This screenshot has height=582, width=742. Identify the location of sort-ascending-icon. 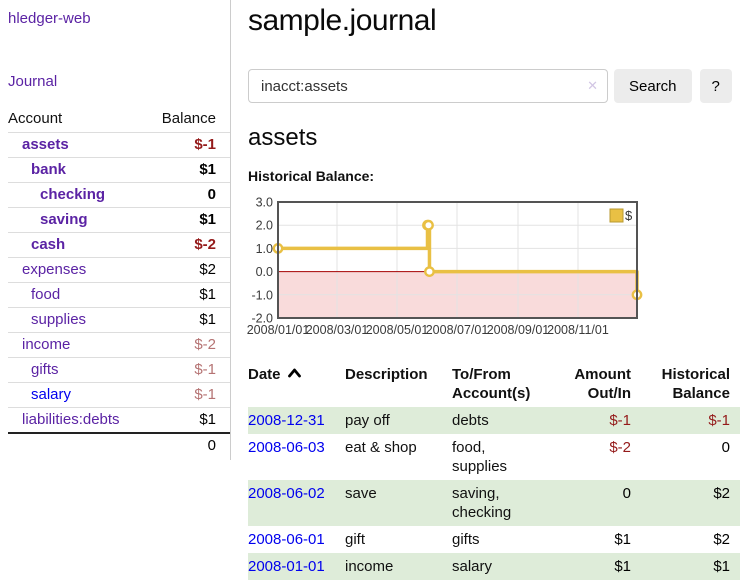
(294, 373).